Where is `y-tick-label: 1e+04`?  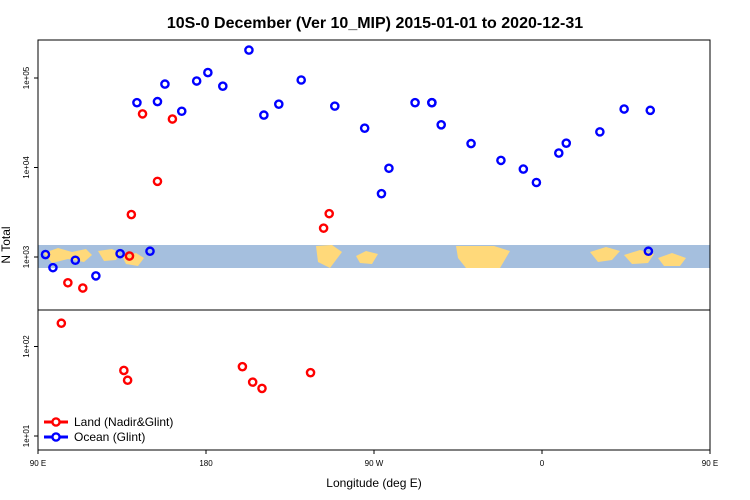
y-tick-label: 1e+04 is located at coordinates (26, 167).